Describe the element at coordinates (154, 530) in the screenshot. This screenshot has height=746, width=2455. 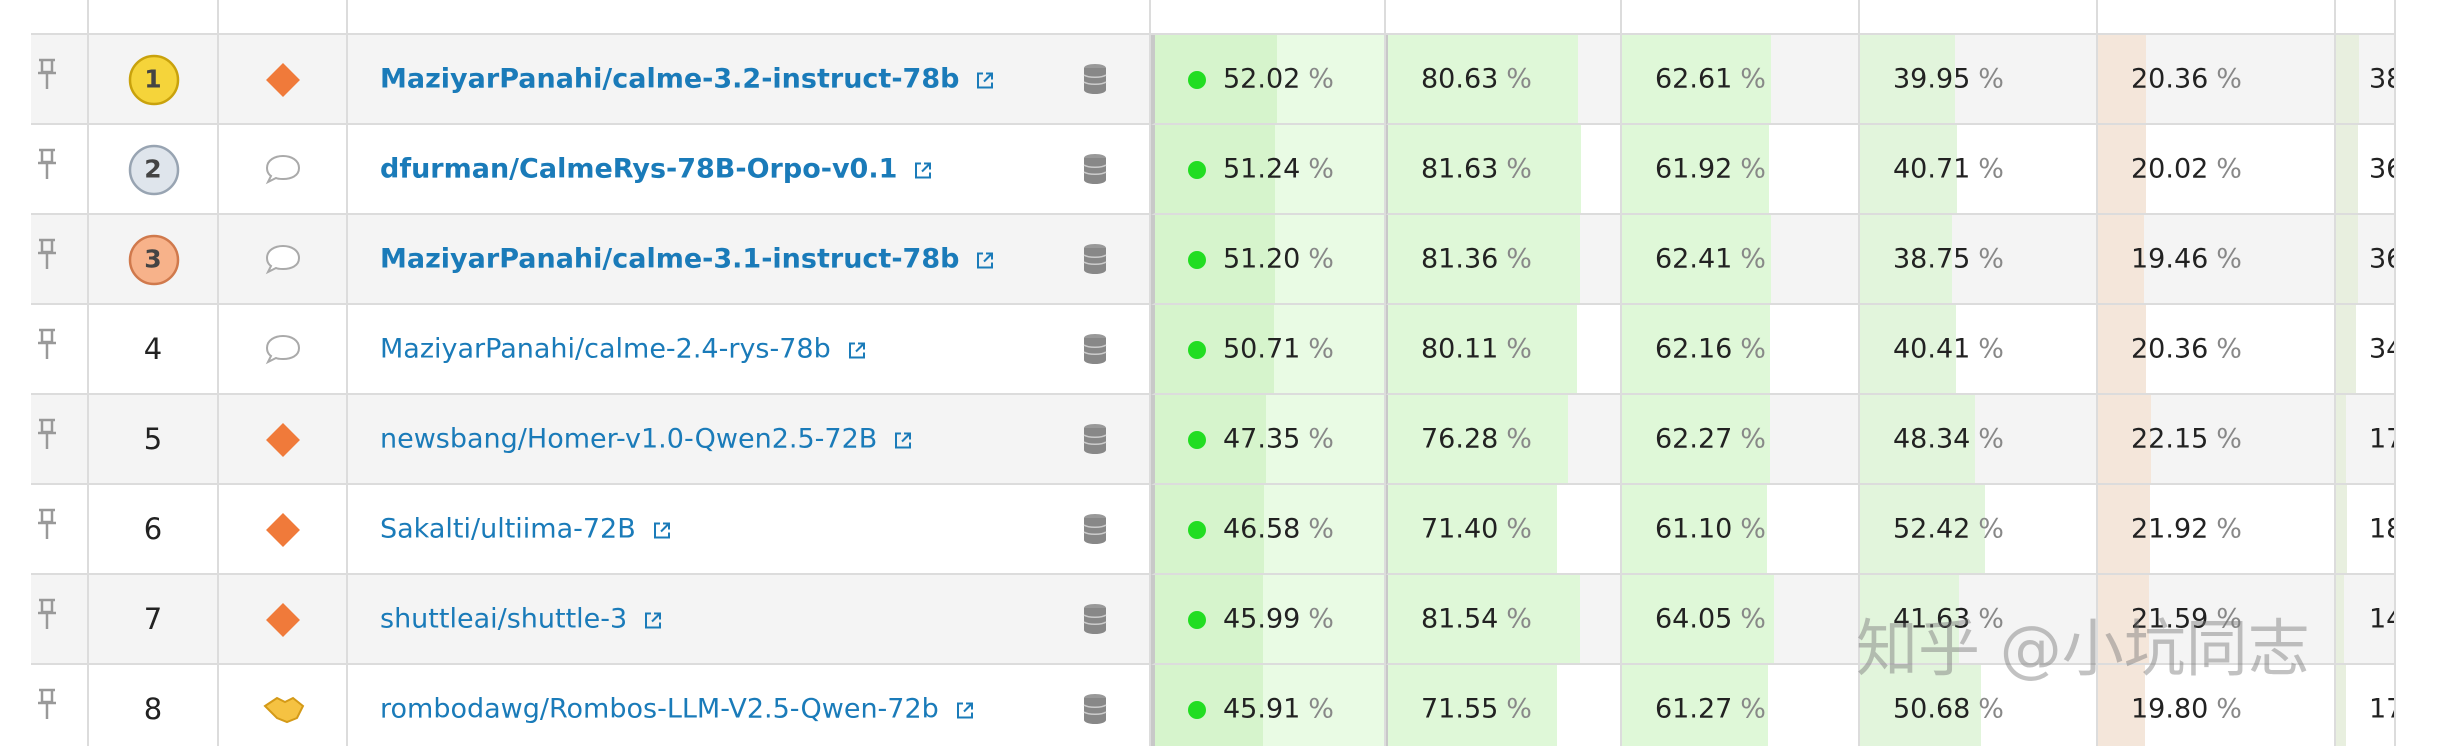
I see `table-cell: 6` at that location.